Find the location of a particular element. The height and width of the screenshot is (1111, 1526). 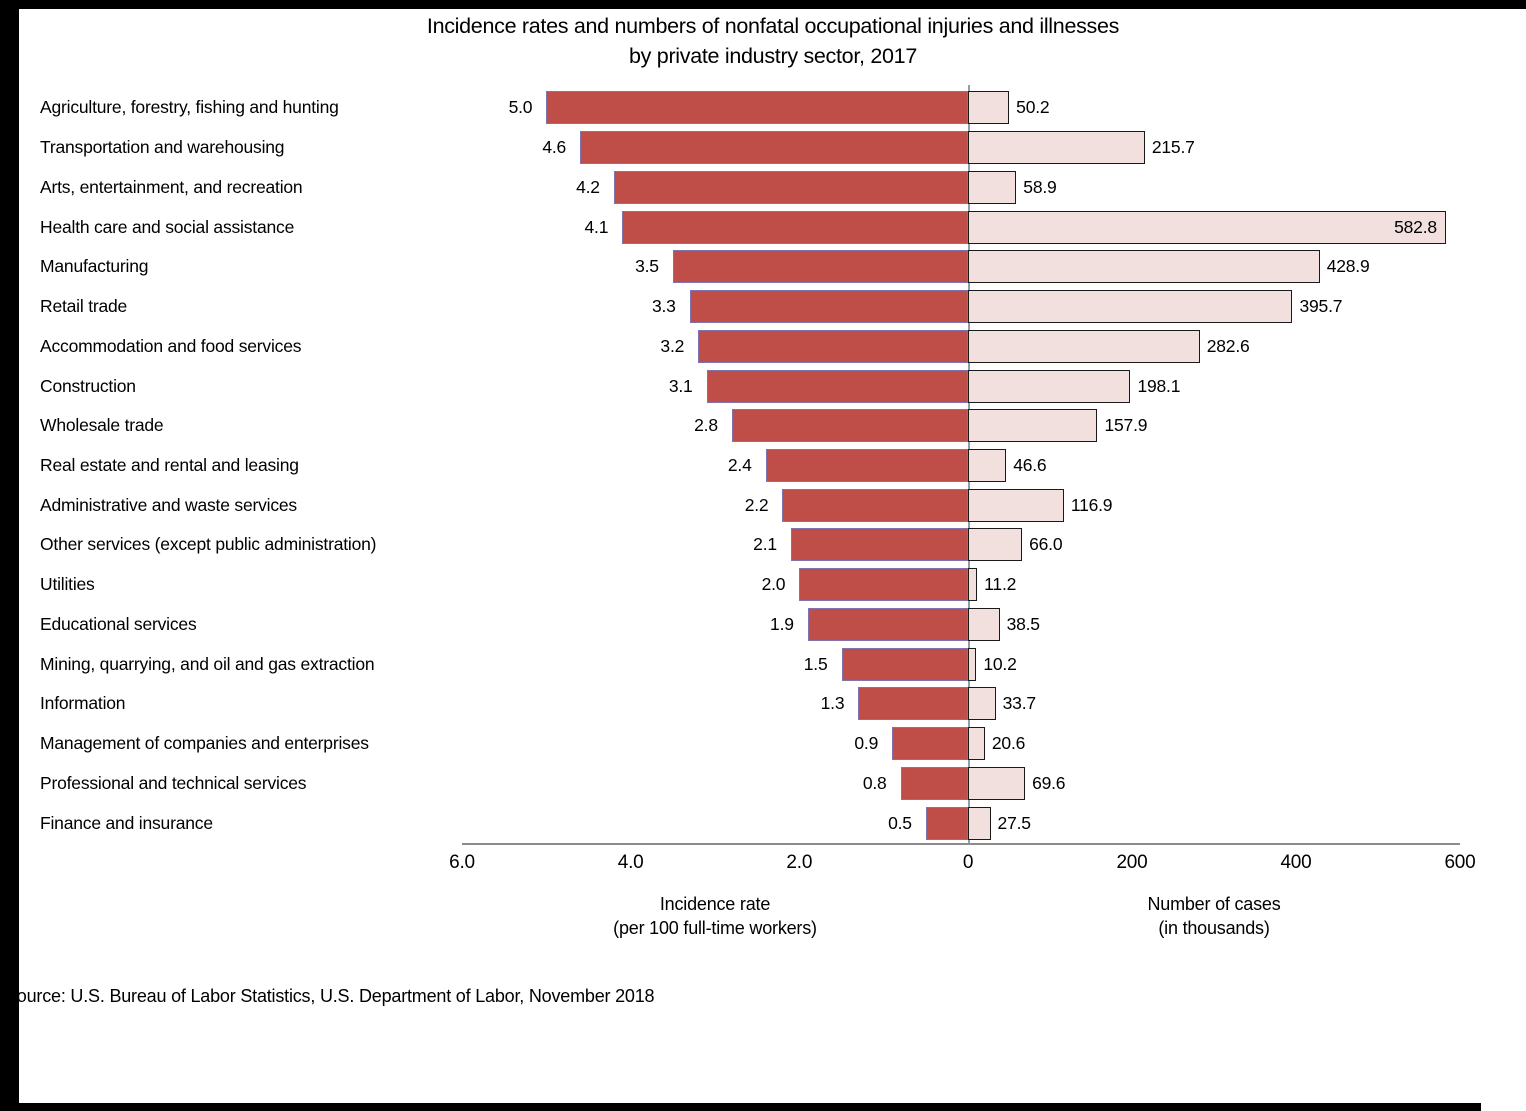

incidence-rate-value: 0.9 is located at coordinates (866, 743).